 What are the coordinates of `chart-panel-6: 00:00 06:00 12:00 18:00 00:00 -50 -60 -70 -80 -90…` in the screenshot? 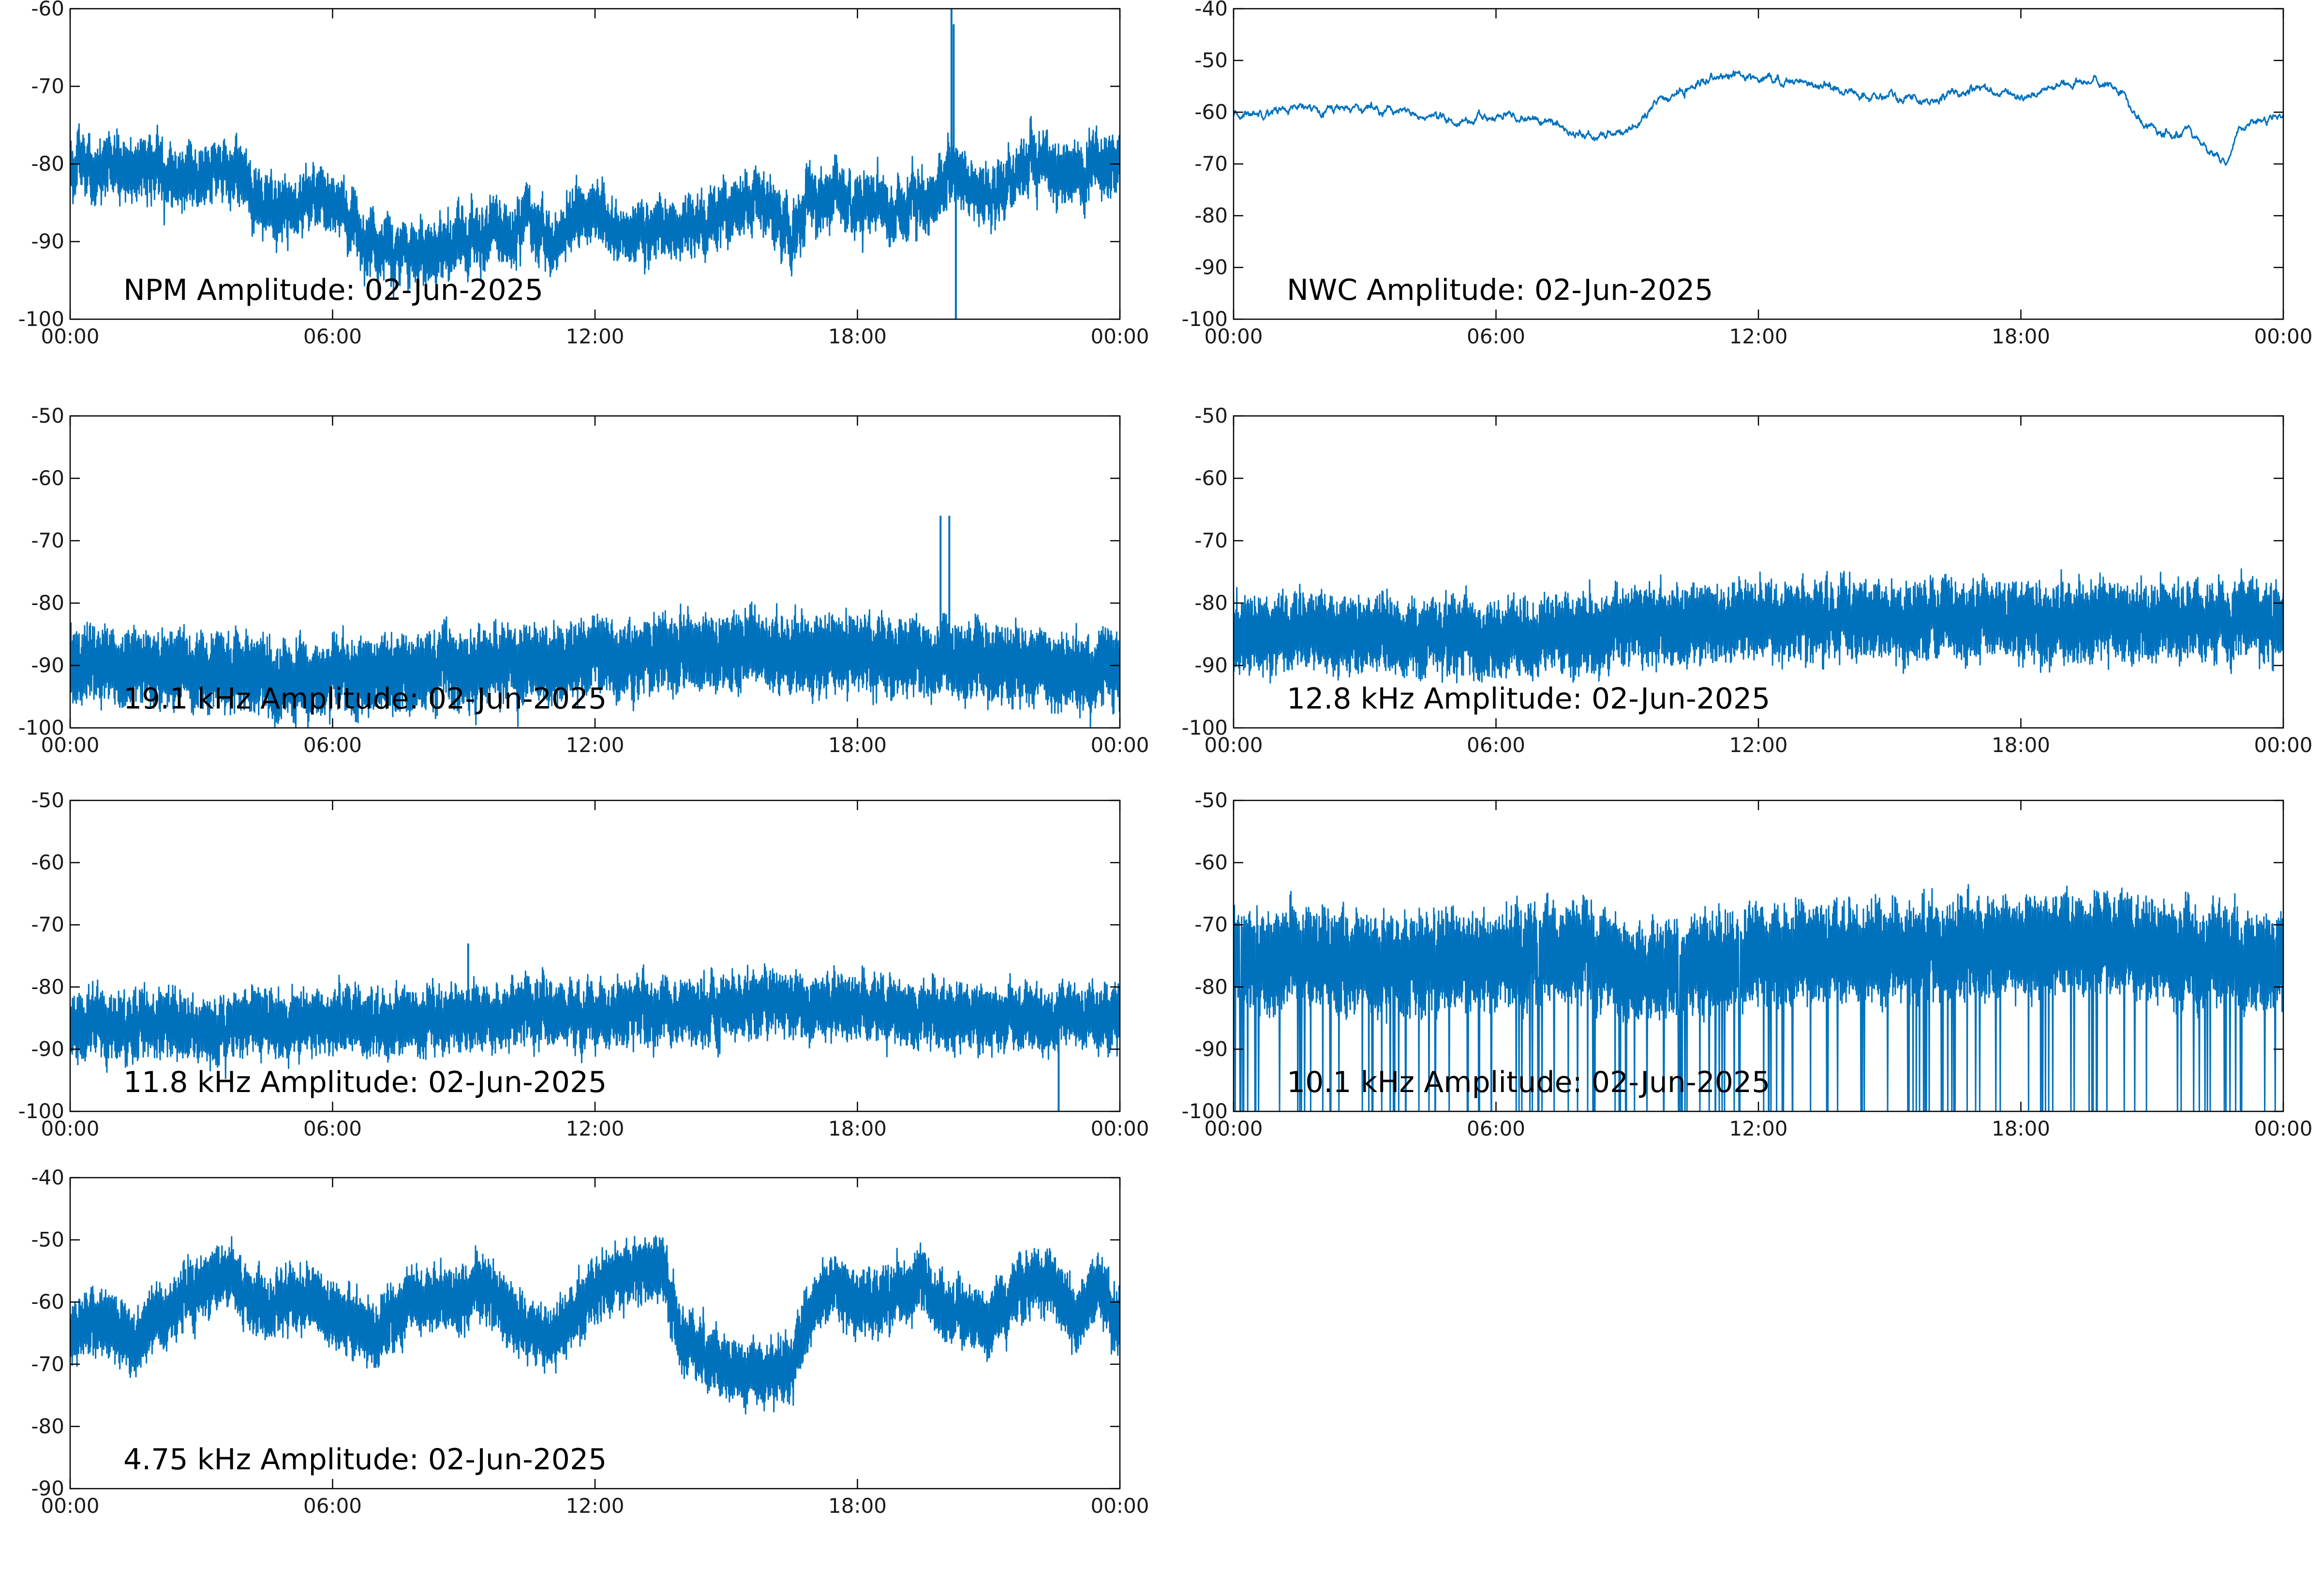 It's located at (1747, 964).